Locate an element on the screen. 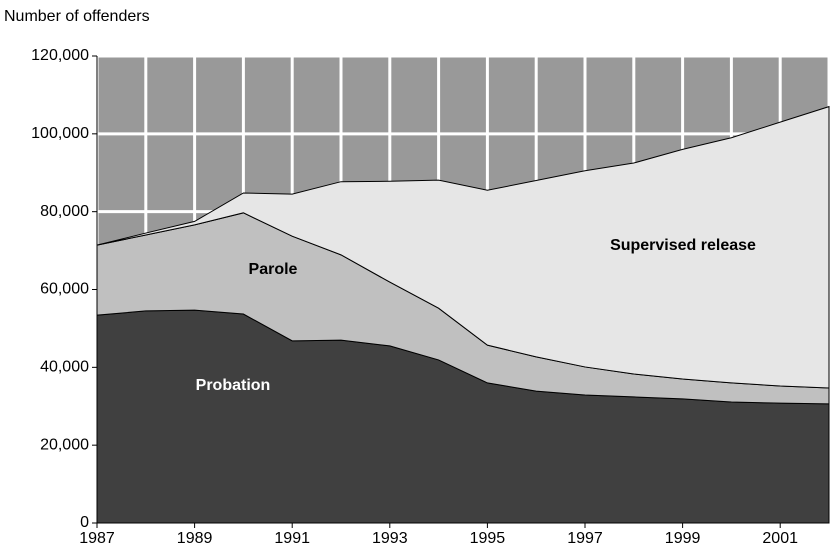 This screenshot has height=555, width=830. y-tick-label: 100,000 is located at coordinates (60, 133).